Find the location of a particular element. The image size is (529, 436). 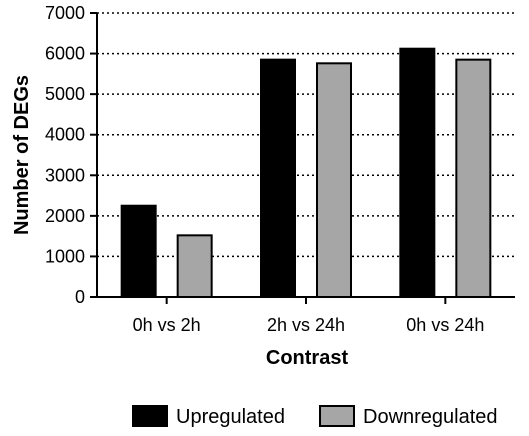

y-tick-label: 2000 is located at coordinates (65, 216).